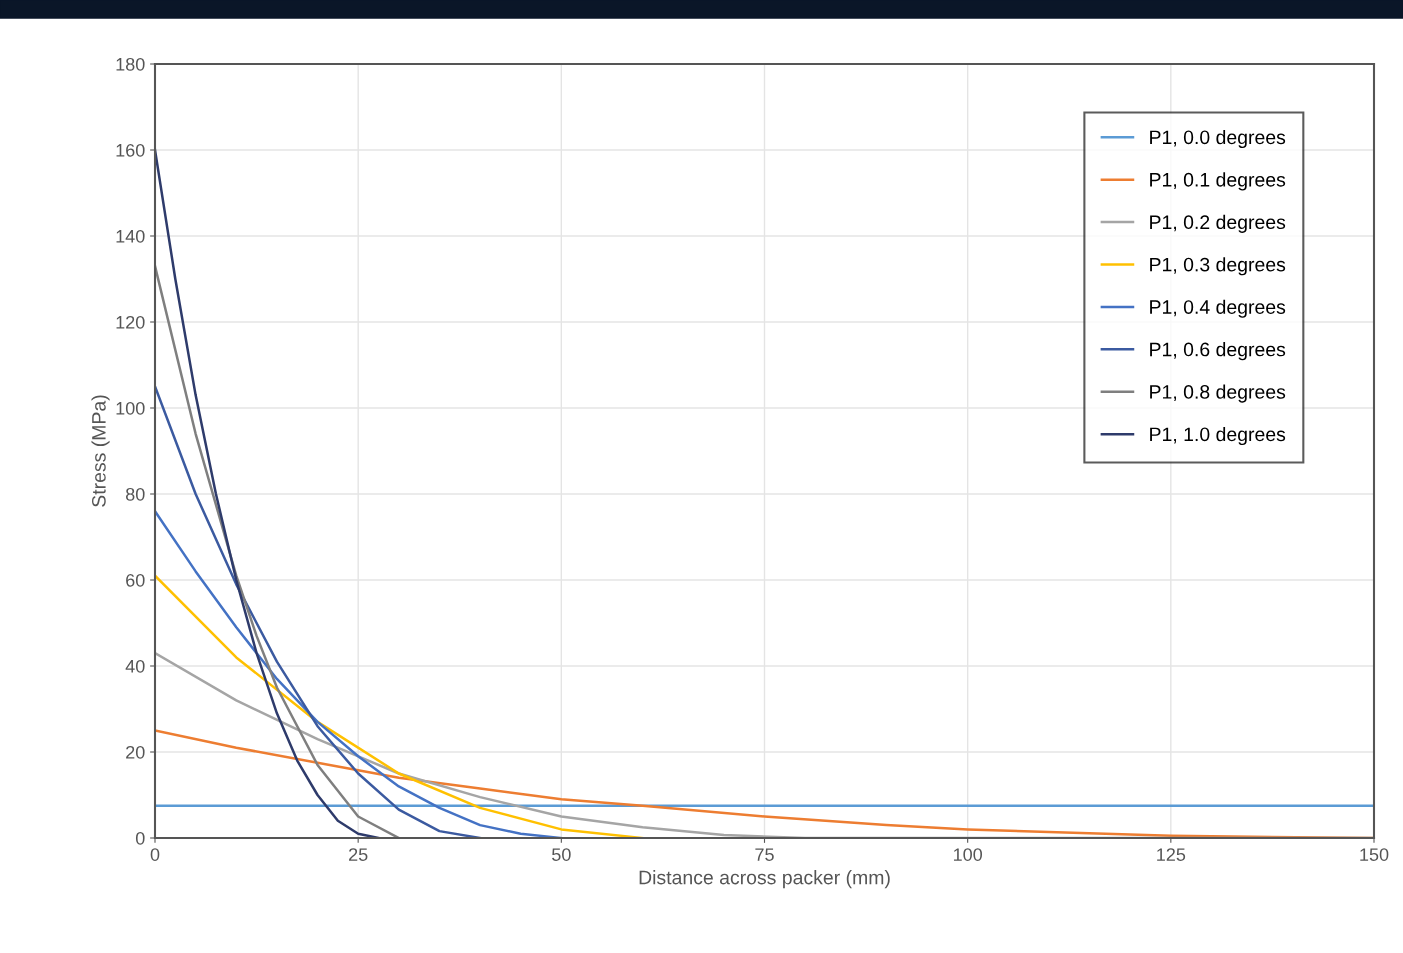  Describe the element at coordinates (135, 666) in the screenshot. I see `y-tick-label: 40` at that location.